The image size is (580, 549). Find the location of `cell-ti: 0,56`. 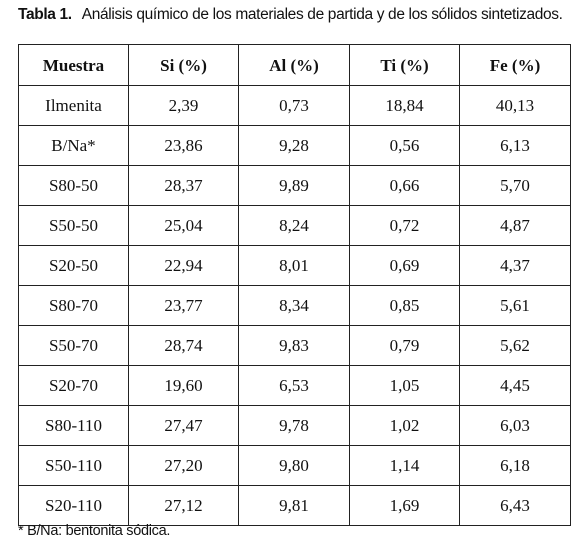

cell-ti: 0,56 is located at coordinates (404, 145).